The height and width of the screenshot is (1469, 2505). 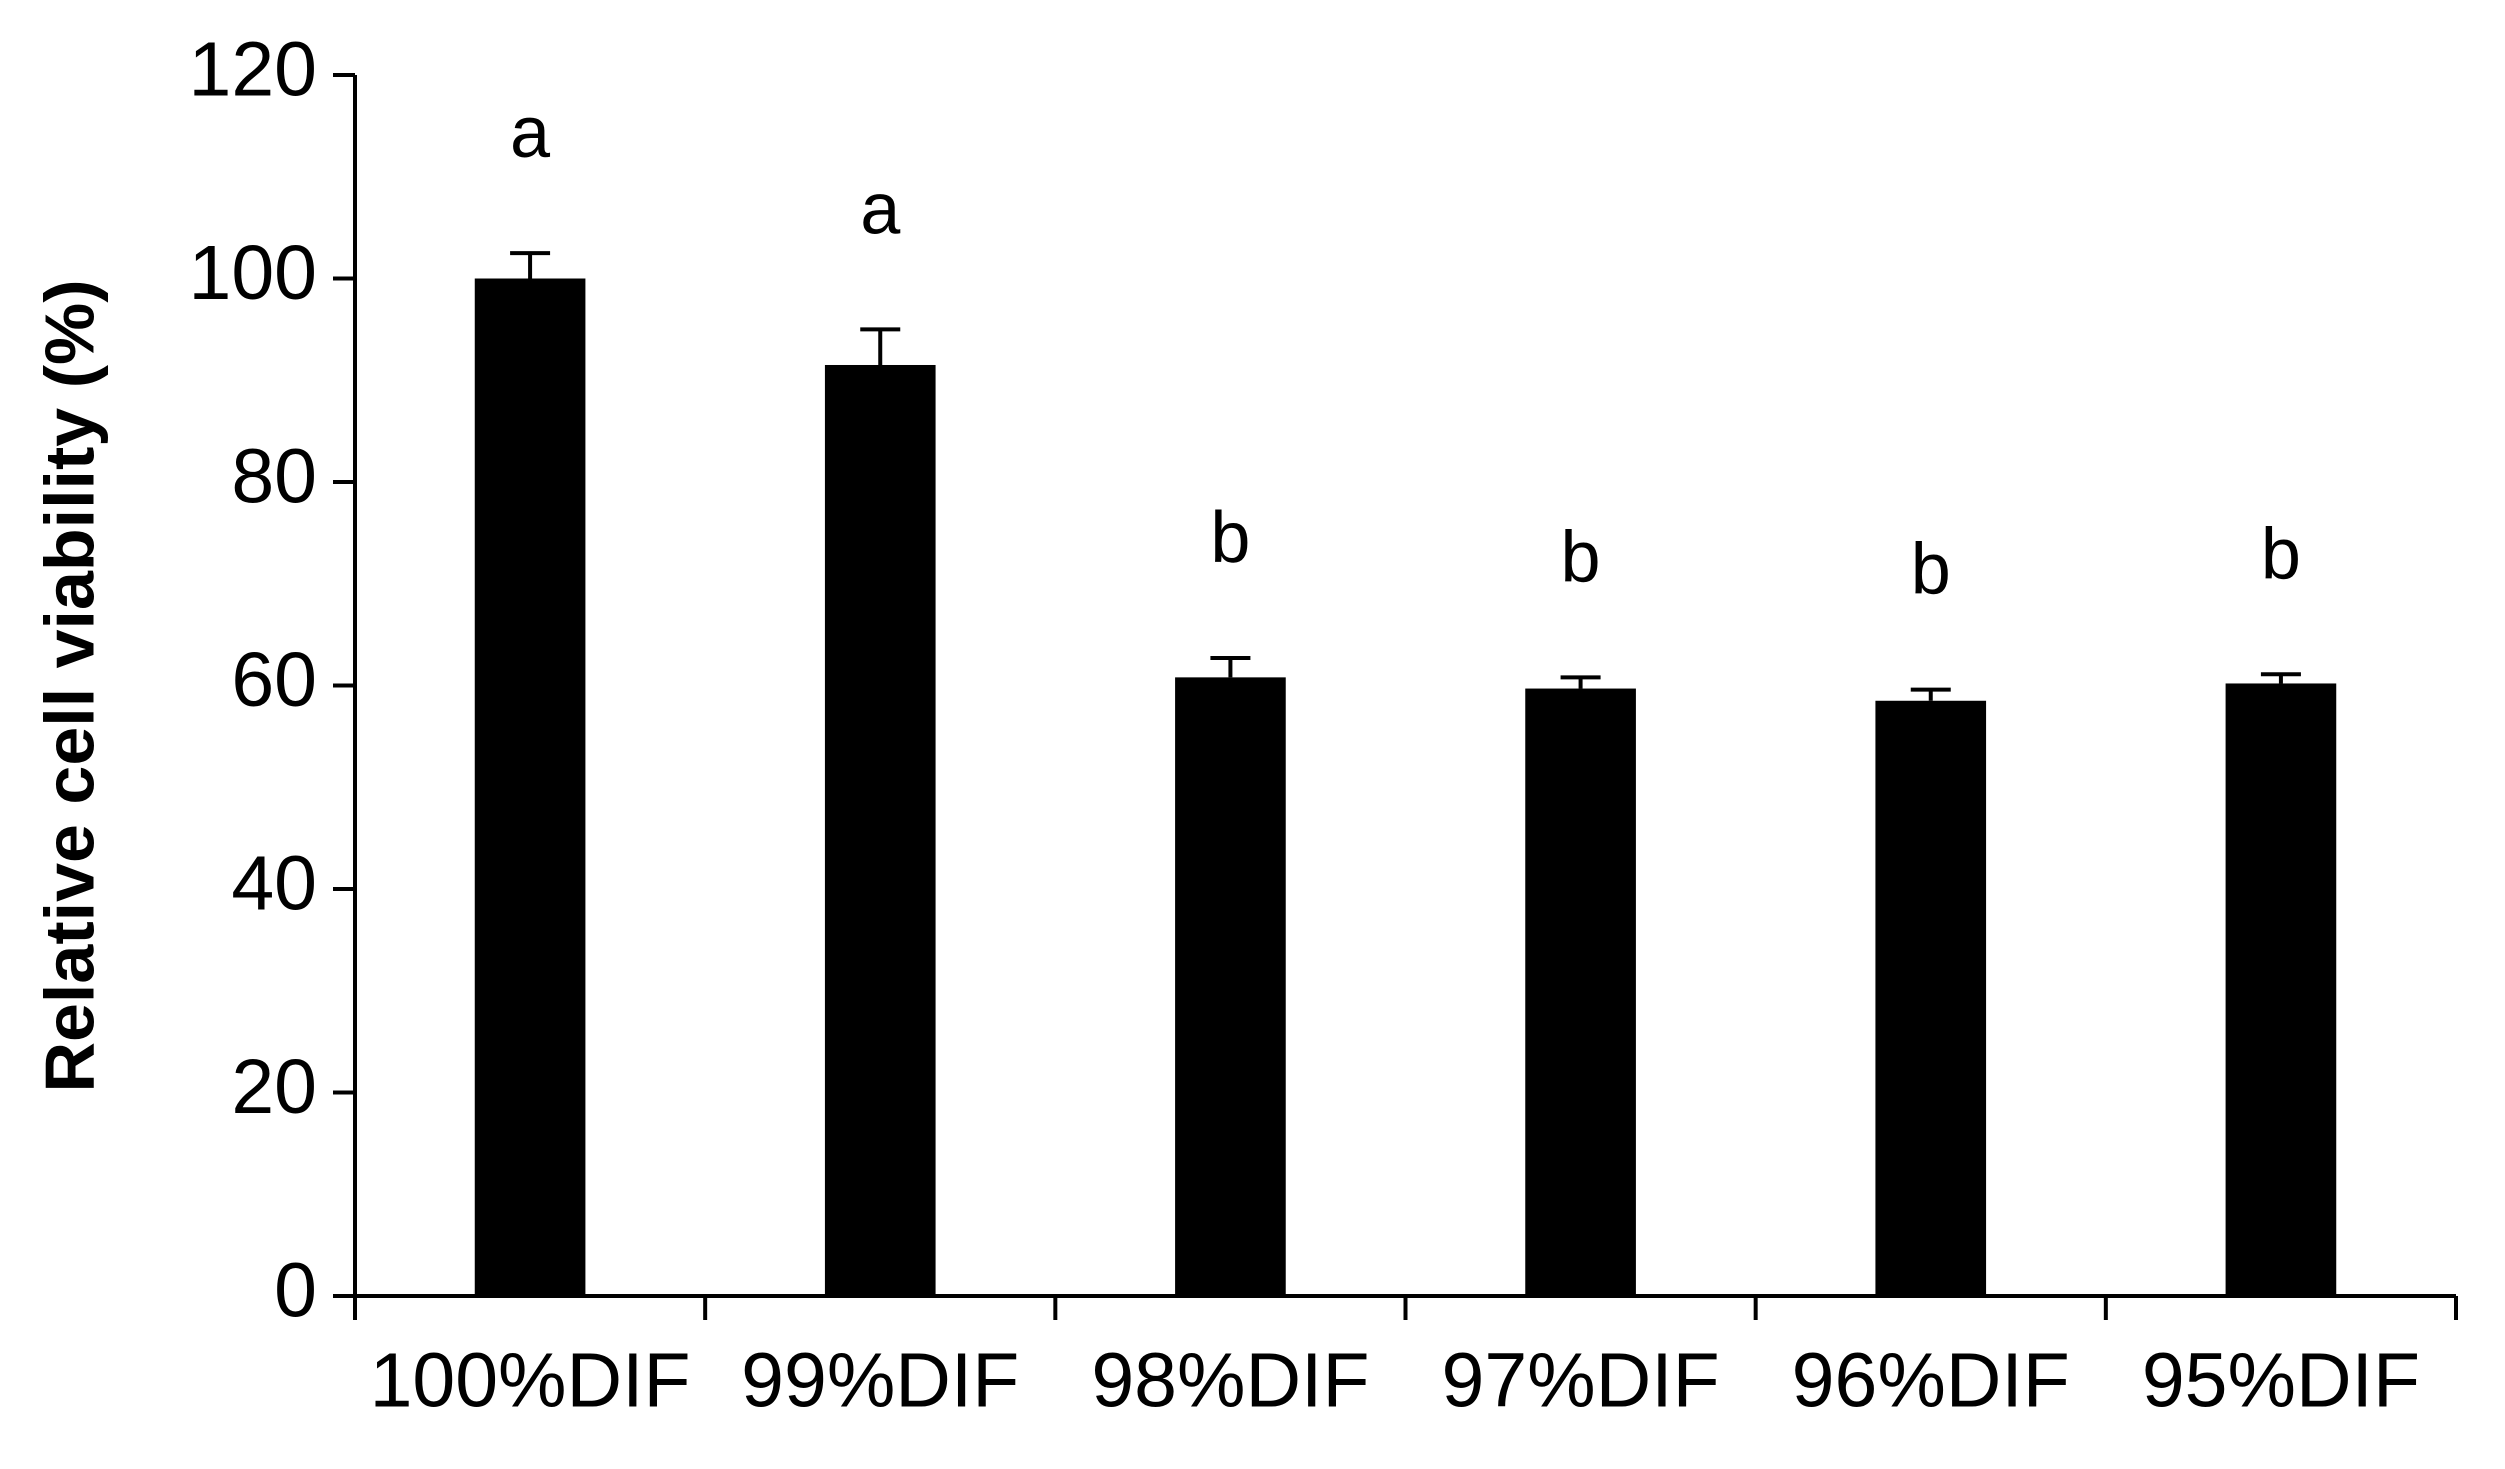 What do you see at coordinates (880, 1380) in the screenshot?
I see `x-tick-label: 99%DIF` at bounding box center [880, 1380].